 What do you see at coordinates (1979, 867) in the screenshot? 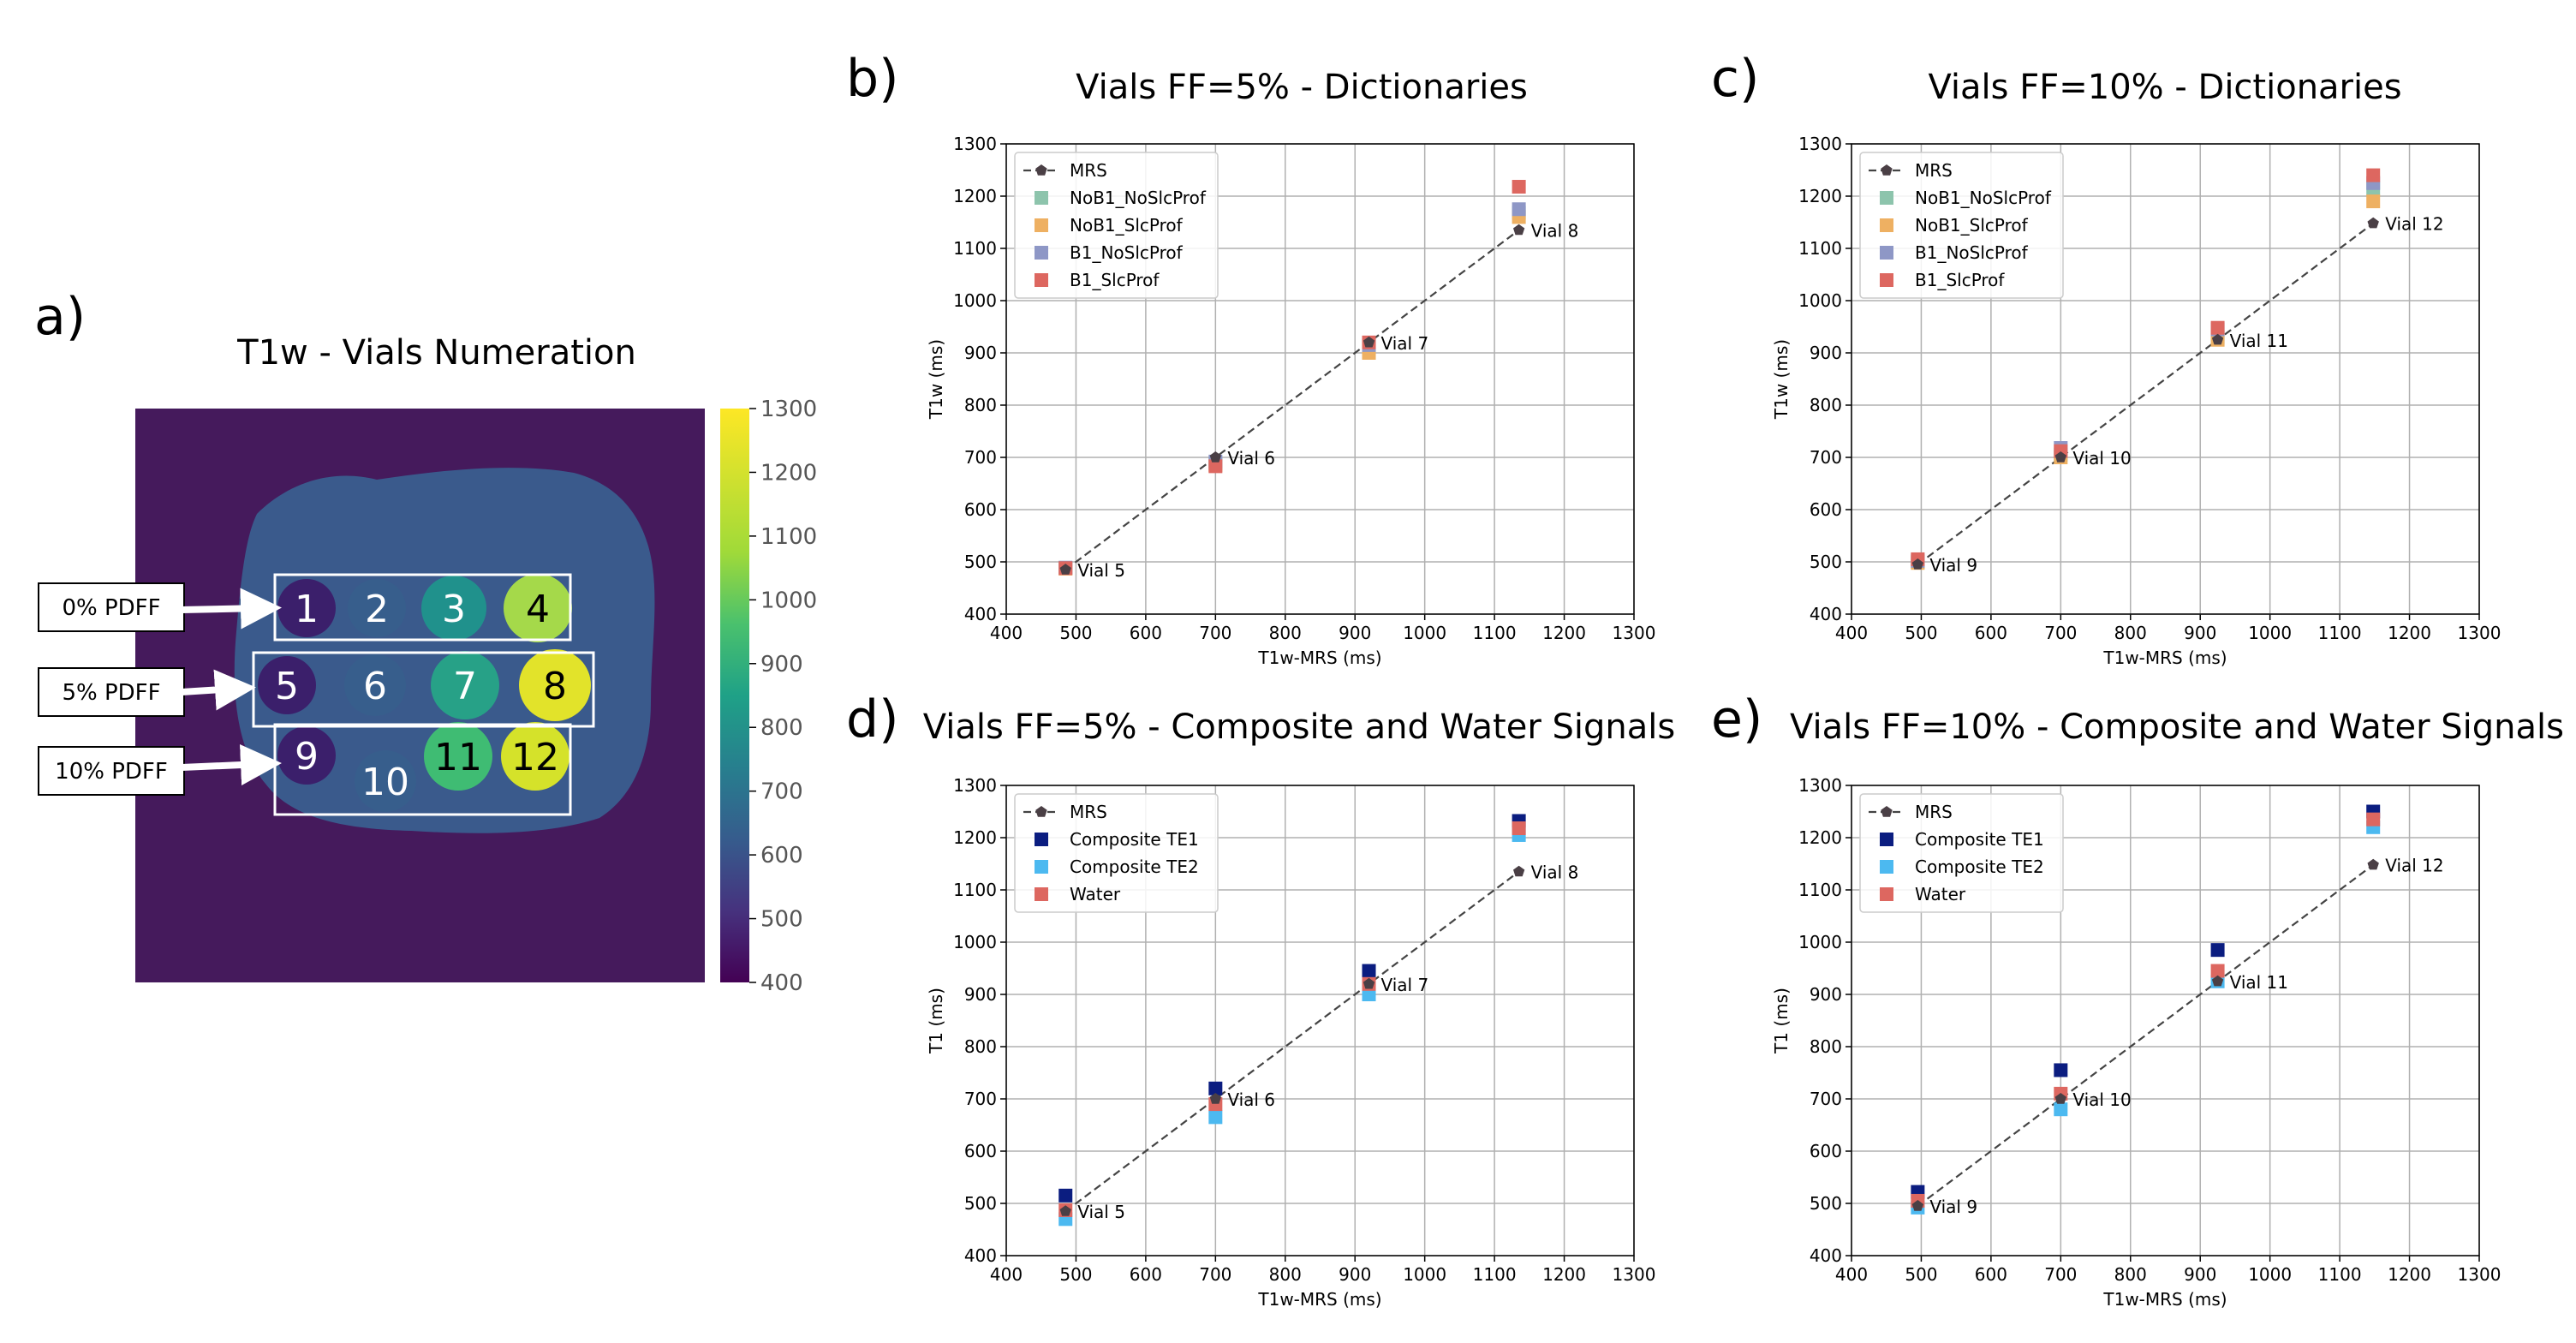
I see `legend-label: Composite TE2` at bounding box center [1979, 867].